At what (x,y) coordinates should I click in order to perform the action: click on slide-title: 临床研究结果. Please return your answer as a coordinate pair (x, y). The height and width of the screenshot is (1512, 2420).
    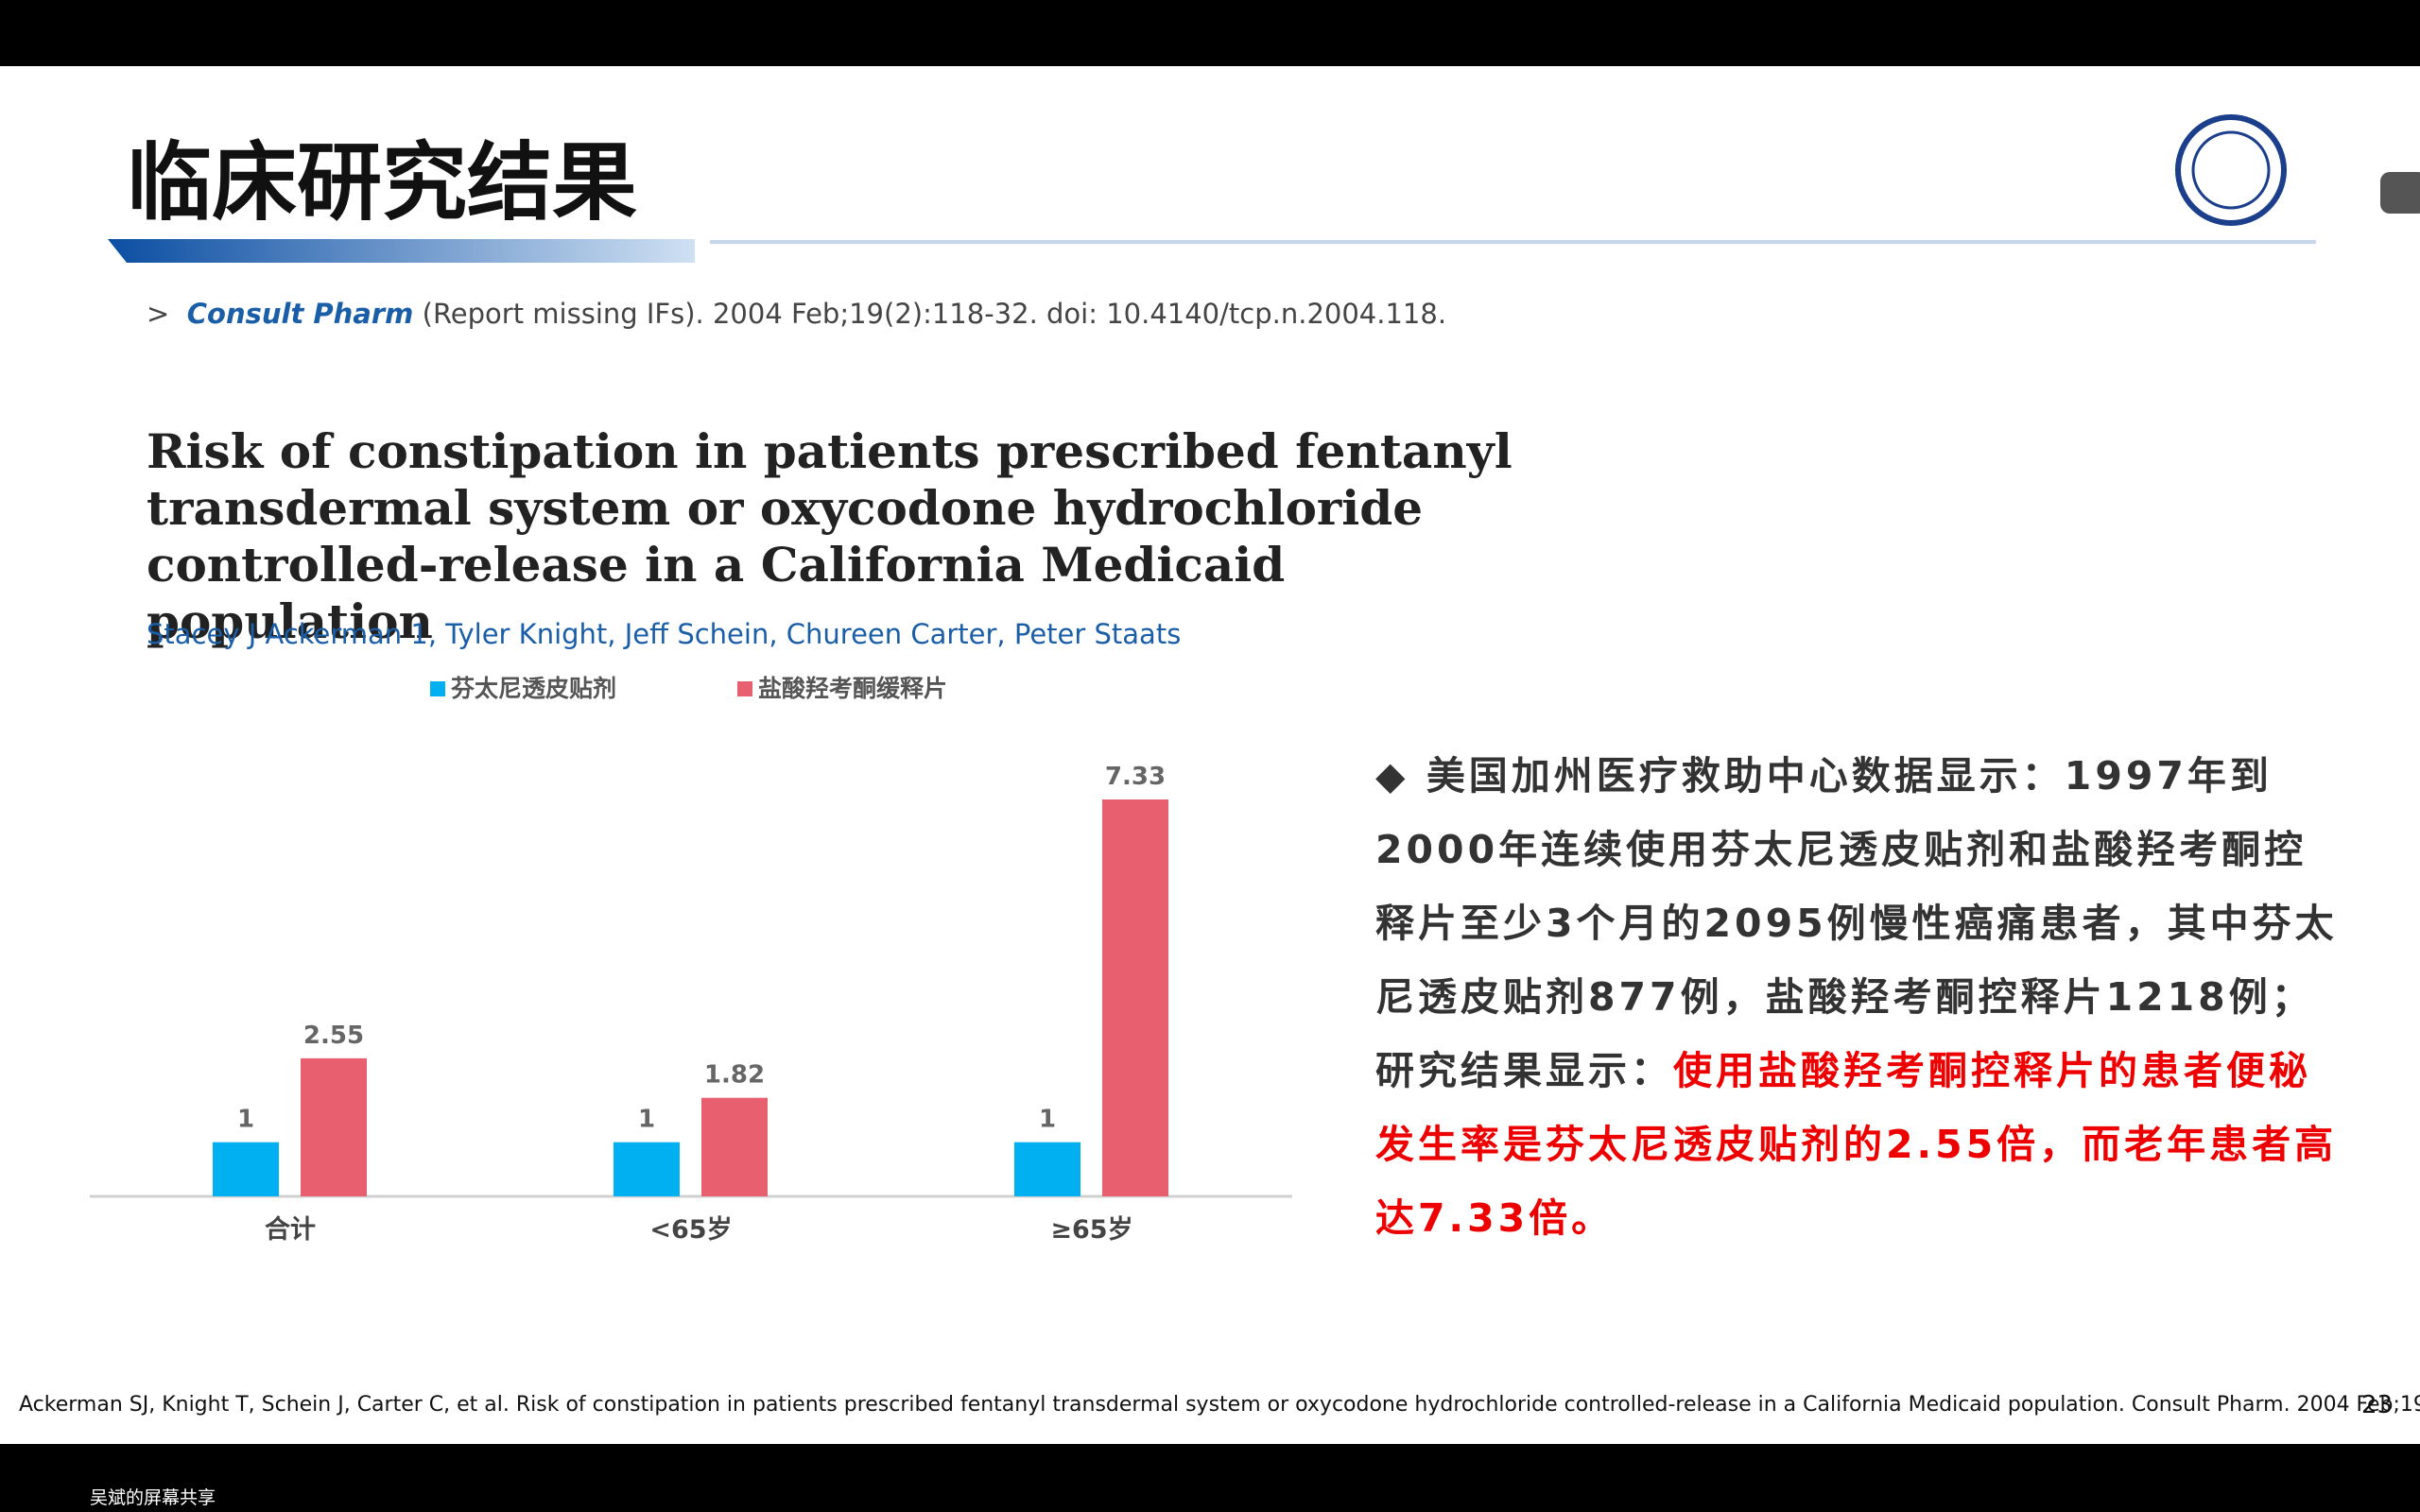
    Looking at the image, I should click on (382, 182).